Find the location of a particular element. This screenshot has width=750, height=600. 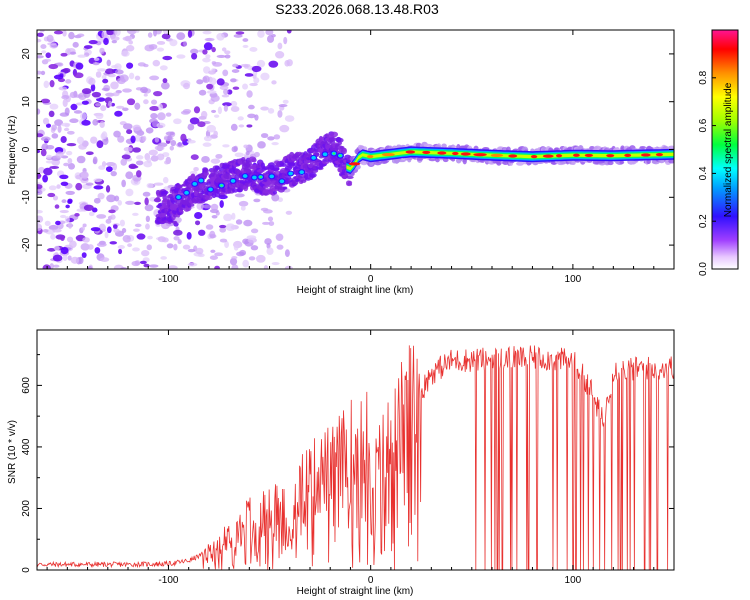

colorbar-tick-label: 0.4 is located at coordinates (703, 173).